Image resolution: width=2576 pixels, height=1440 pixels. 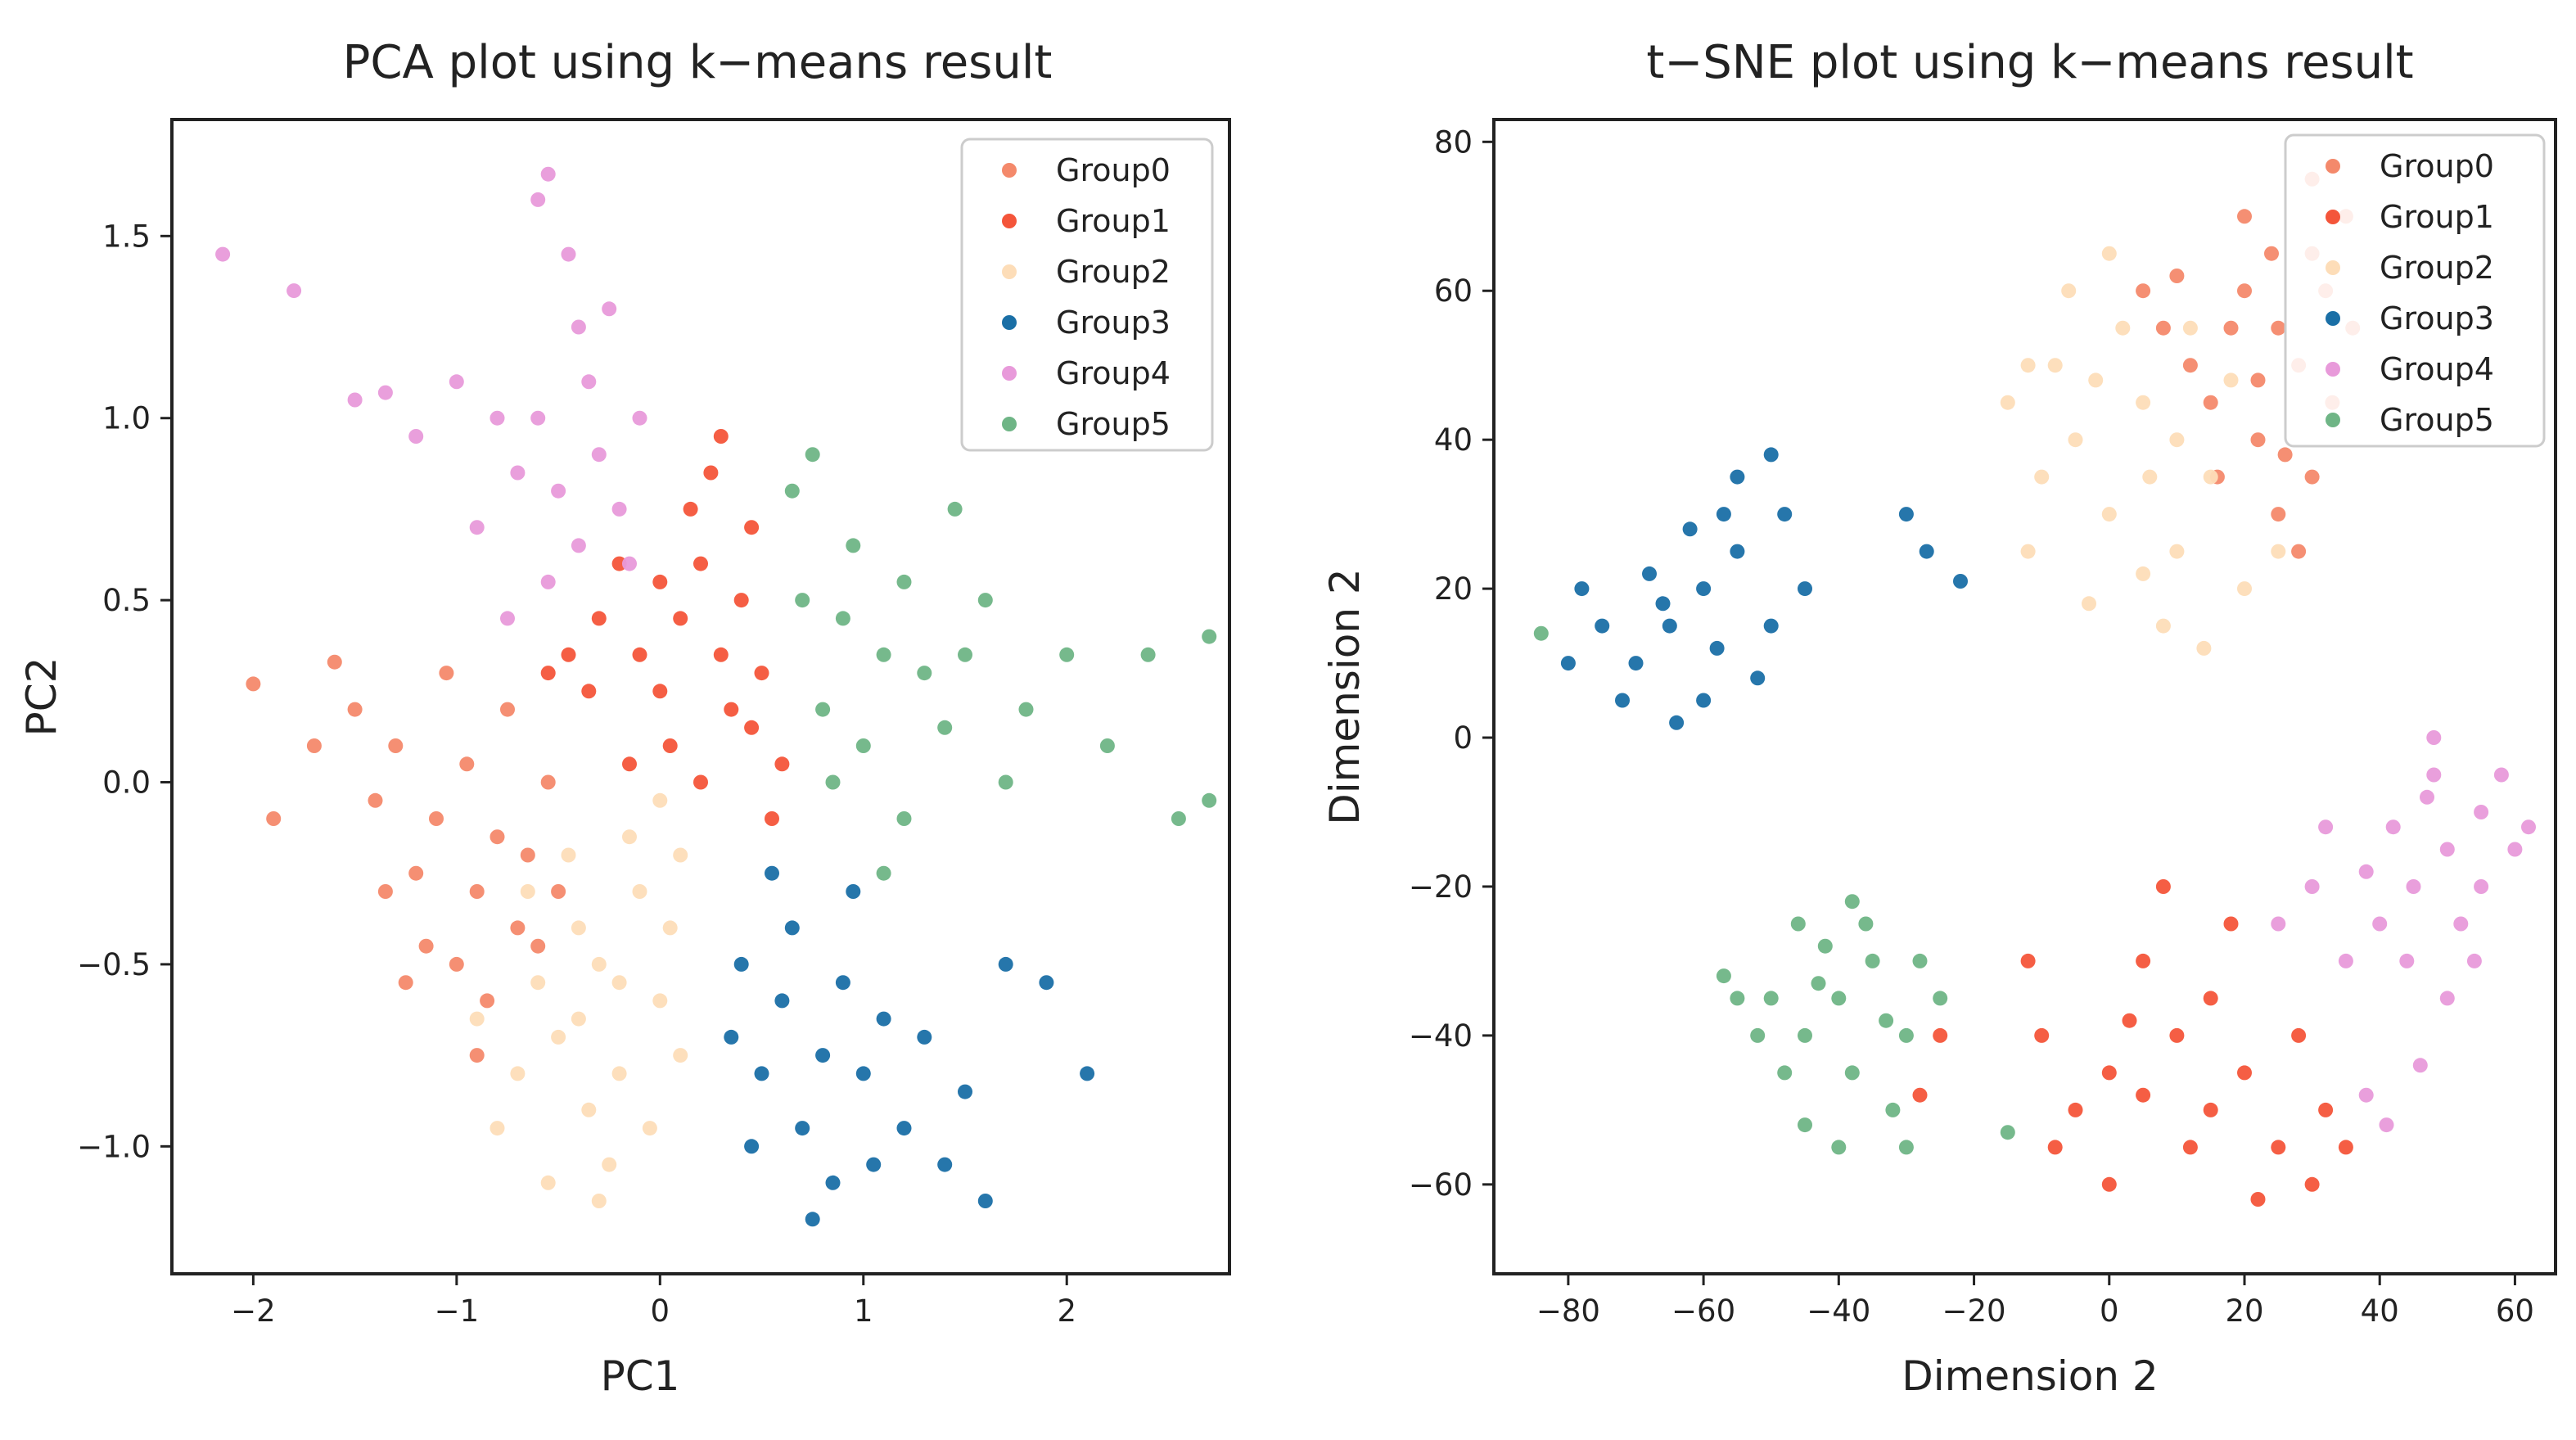 What do you see at coordinates (1113, 424) in the screenshot?
I see `pca-legend-label-group5: Group5` at bounding box center [1113, 424].